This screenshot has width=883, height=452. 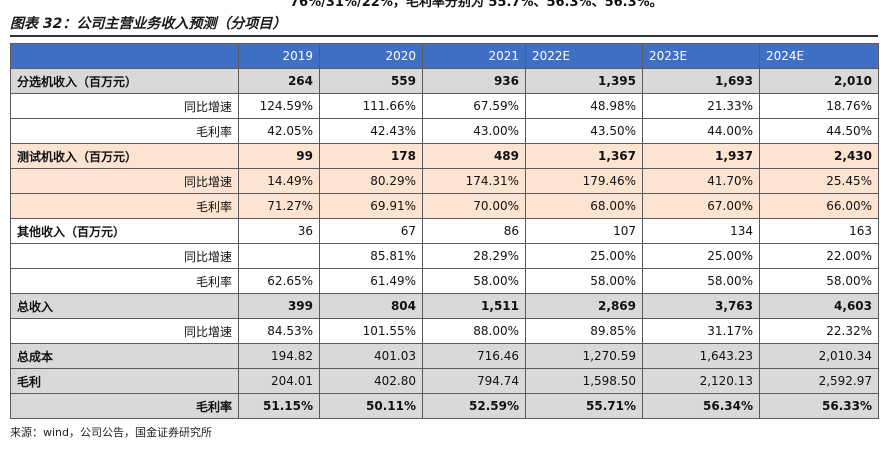 What do you see at coordinates (279, 181) in the screenshot?
I see `table-cell: 14.49%` at bounding box center [279, 181].